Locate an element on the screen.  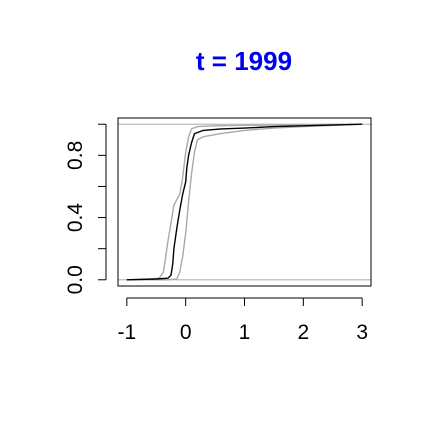
x-tick-label: -1 is located at coordinates (126, 332).